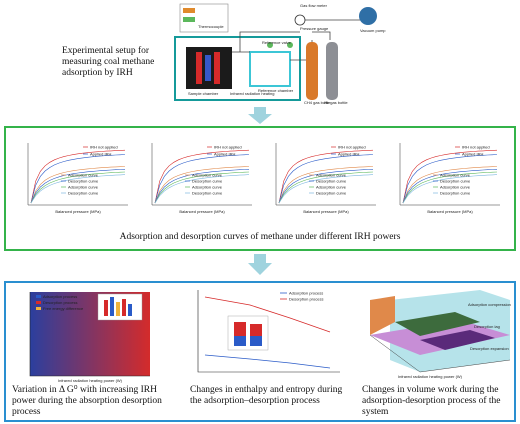 This screenshot has height=424, width=520. I want to click on setup-label: Pressure gauge, so click(314, 28).